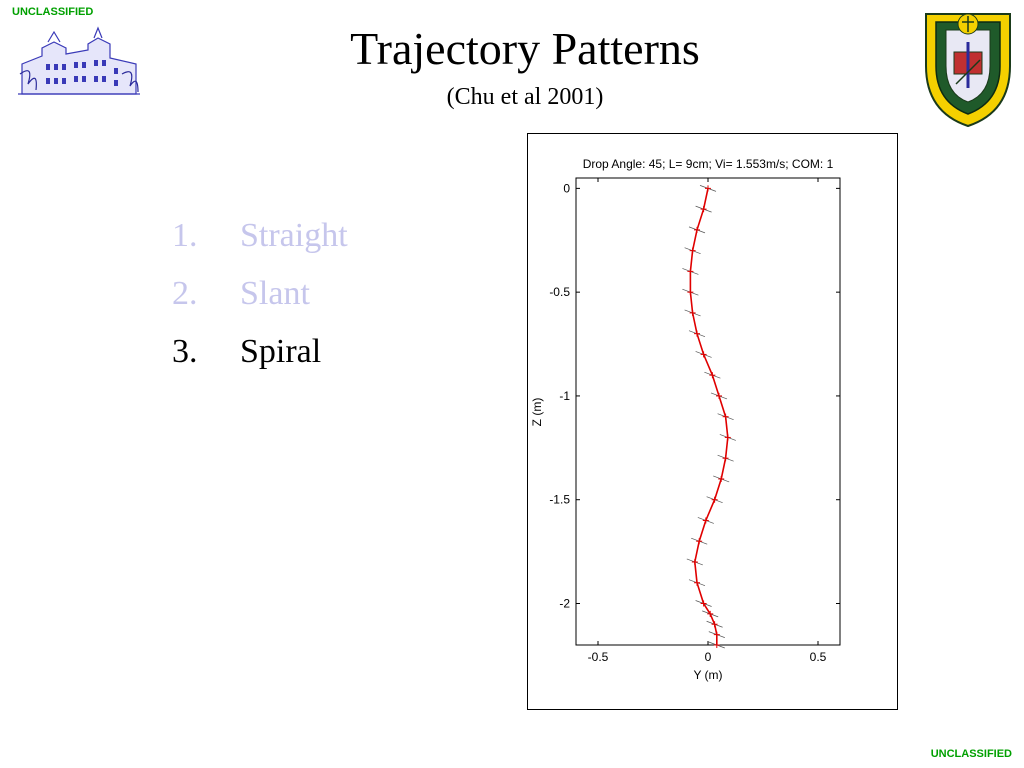  What do you see at coordinates (598, 657) in the screenshot?
I see `x-tick-label: -0.5` at bounding box center [598, 657].